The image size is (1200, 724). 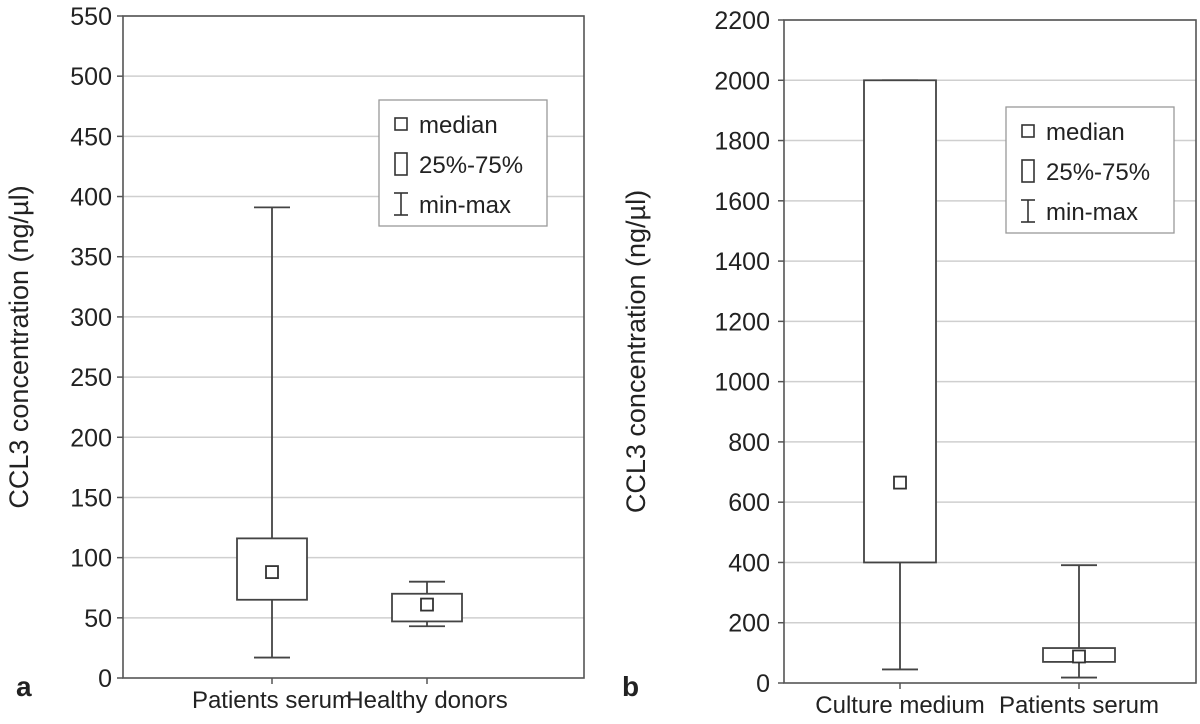 I want to click on panel-label: a, so click(x=24, y=686).